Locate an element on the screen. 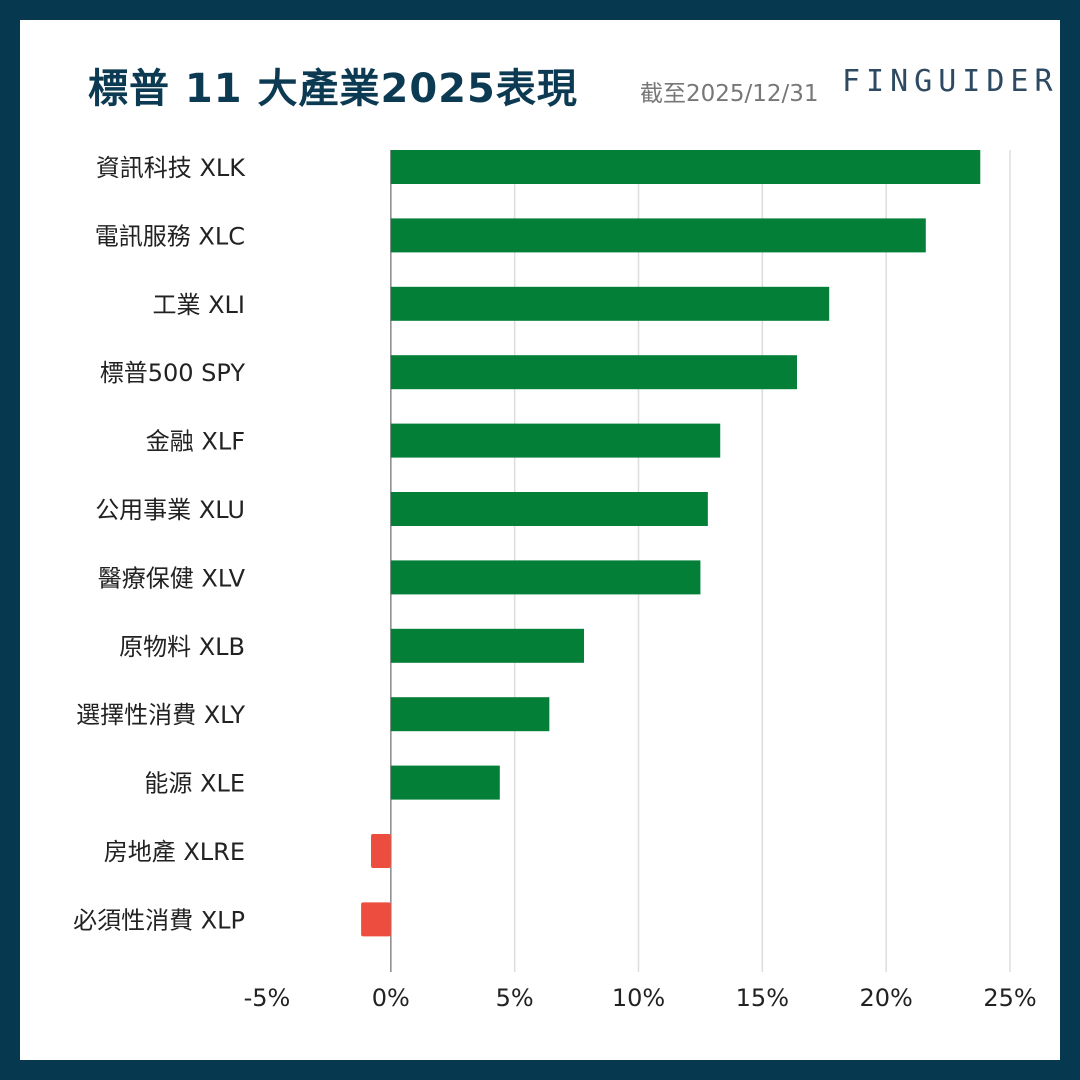  x-tick-label: 0% is located at coordinates (391, 998).